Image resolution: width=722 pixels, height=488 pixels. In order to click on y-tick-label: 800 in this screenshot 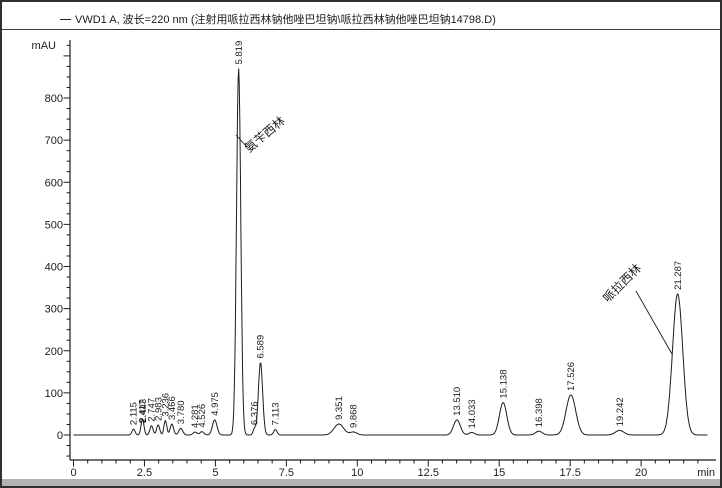, I will do `click(54, 99)`.